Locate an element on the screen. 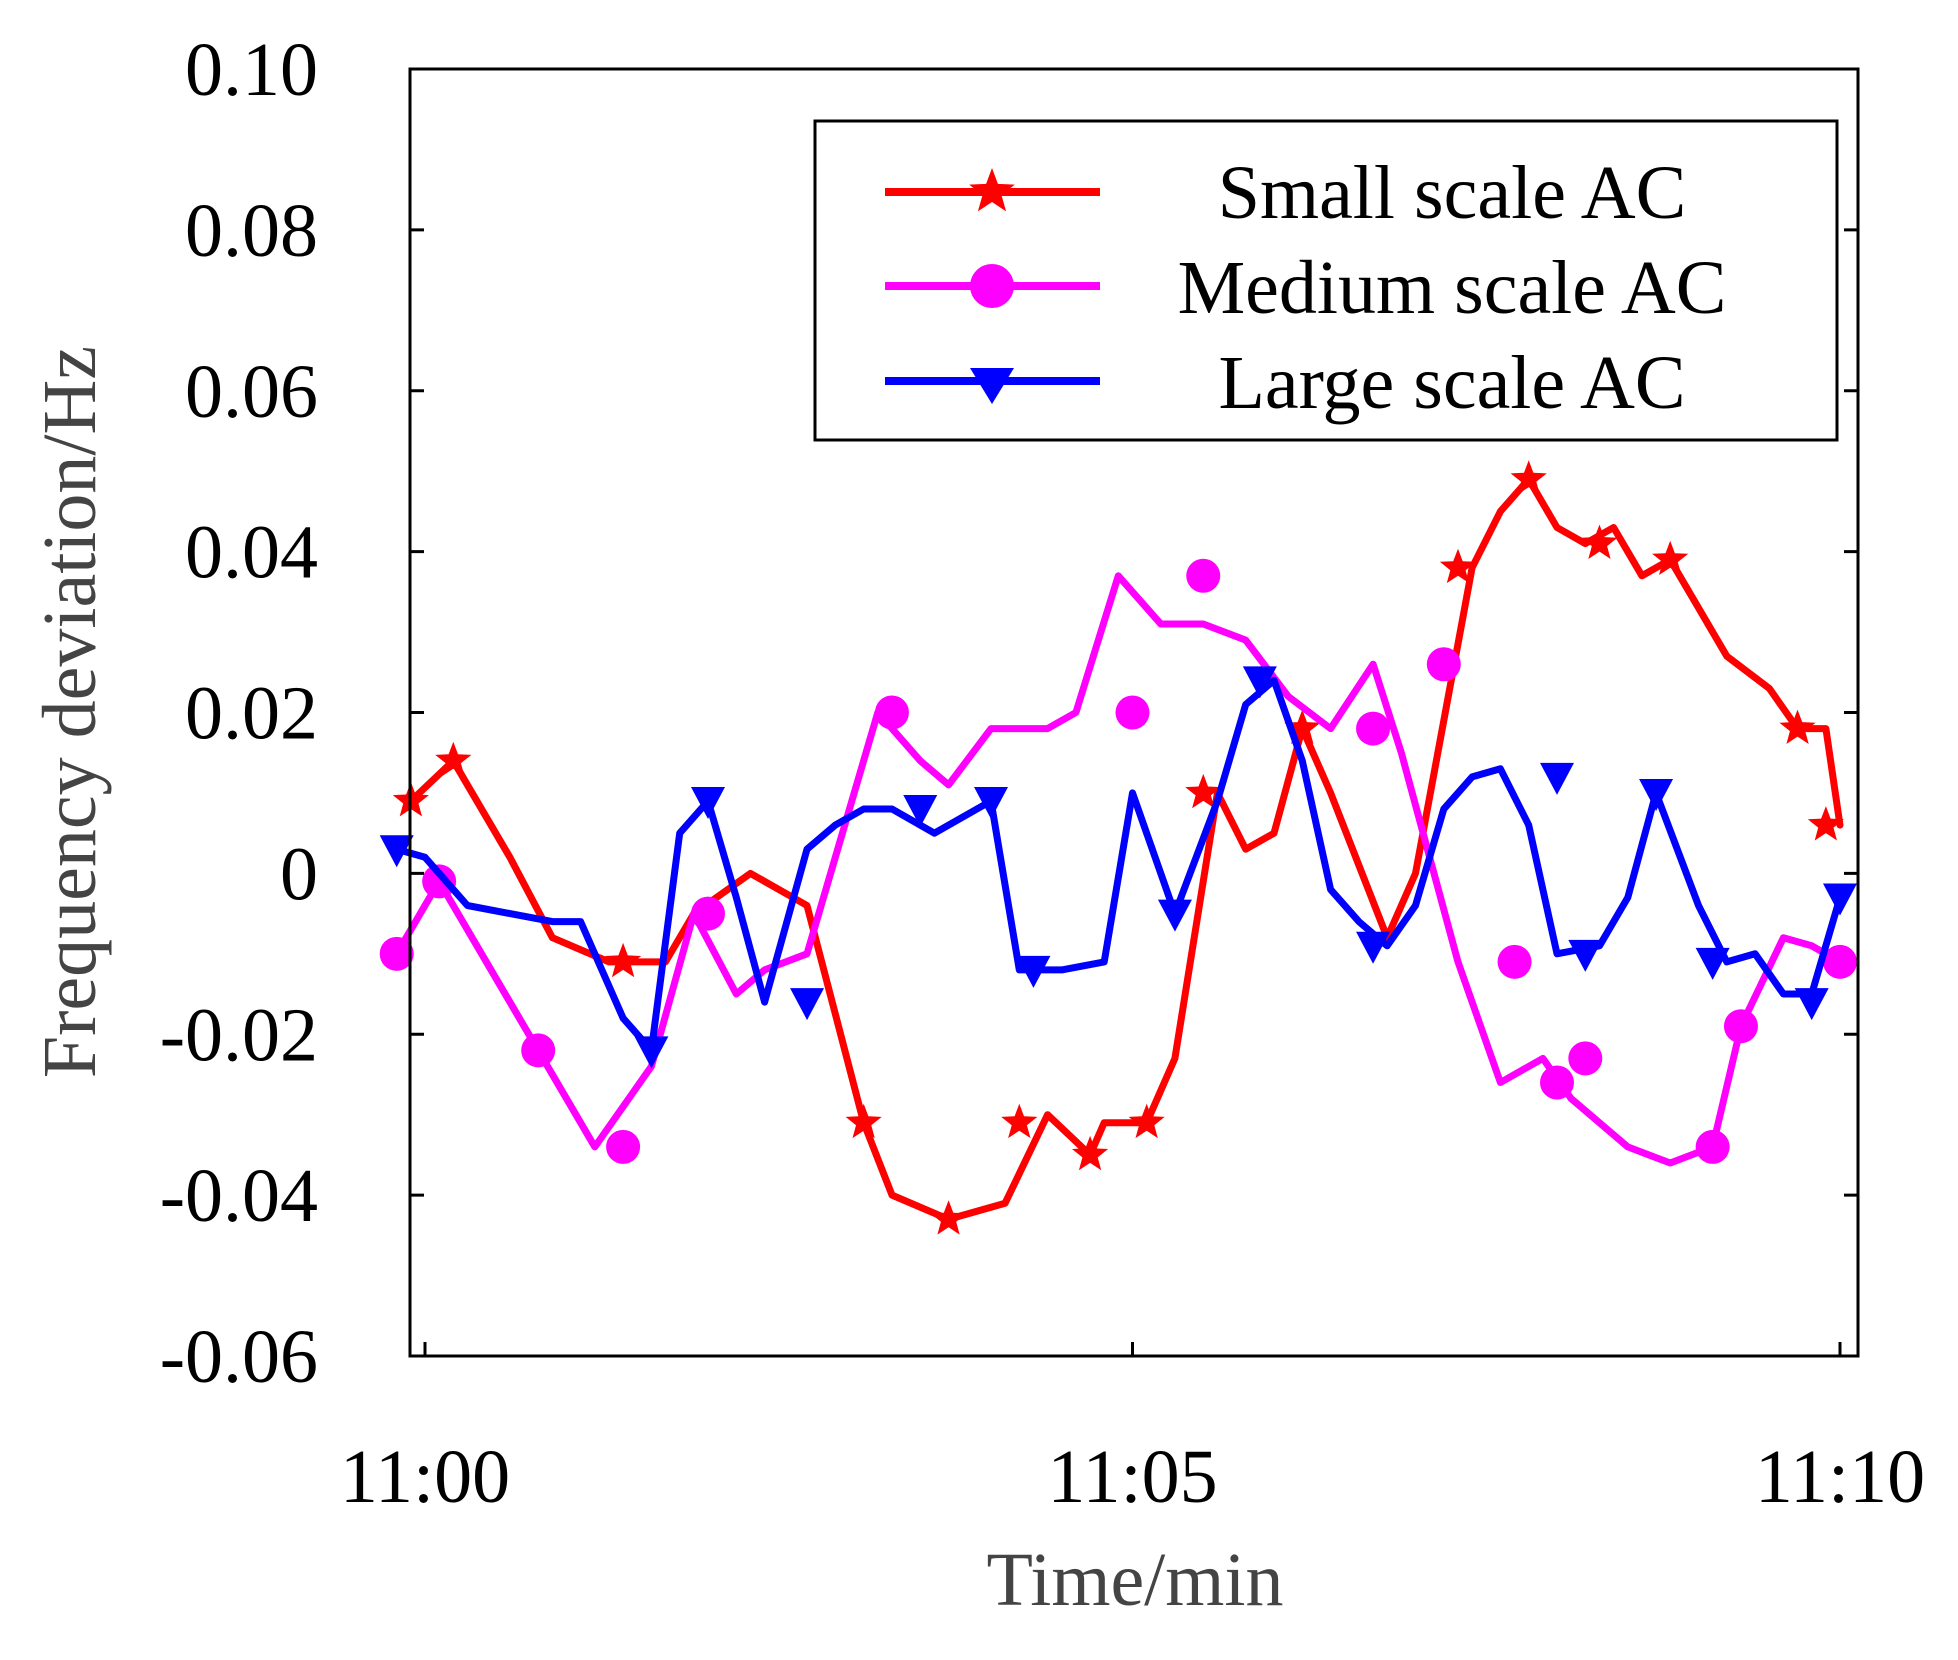 This screenshot has height=1660, width=1958. y-axis-title: Frequency deviation/Hz is located at coordinates (70, 712).